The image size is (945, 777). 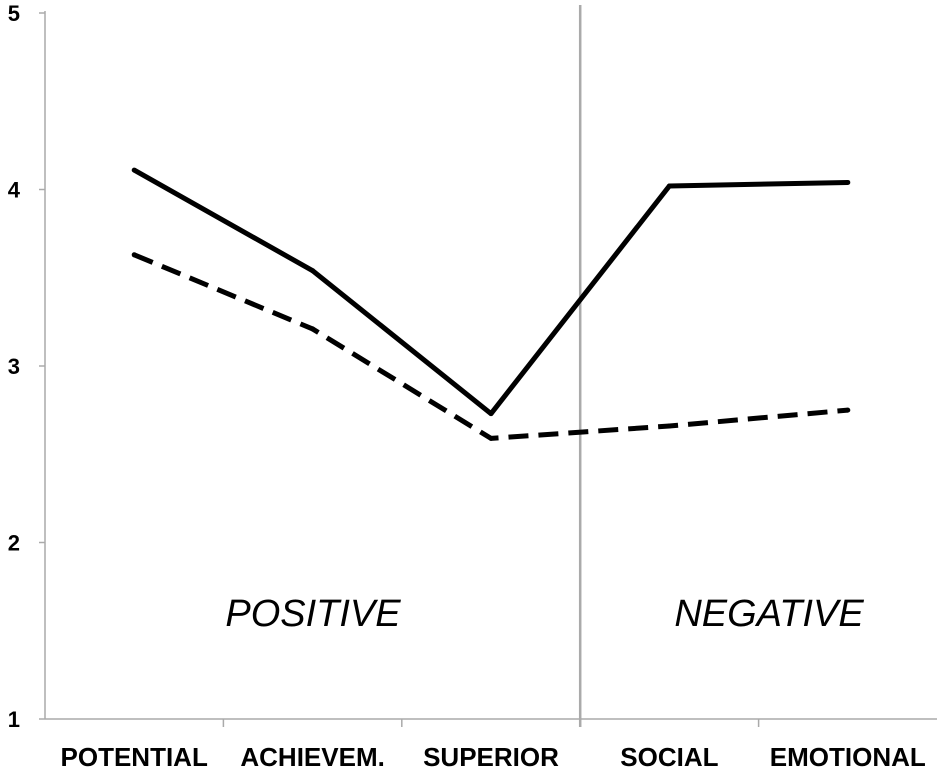 I want to click on x-tick-label: POTENTIAL, so click(x=134, y=757).